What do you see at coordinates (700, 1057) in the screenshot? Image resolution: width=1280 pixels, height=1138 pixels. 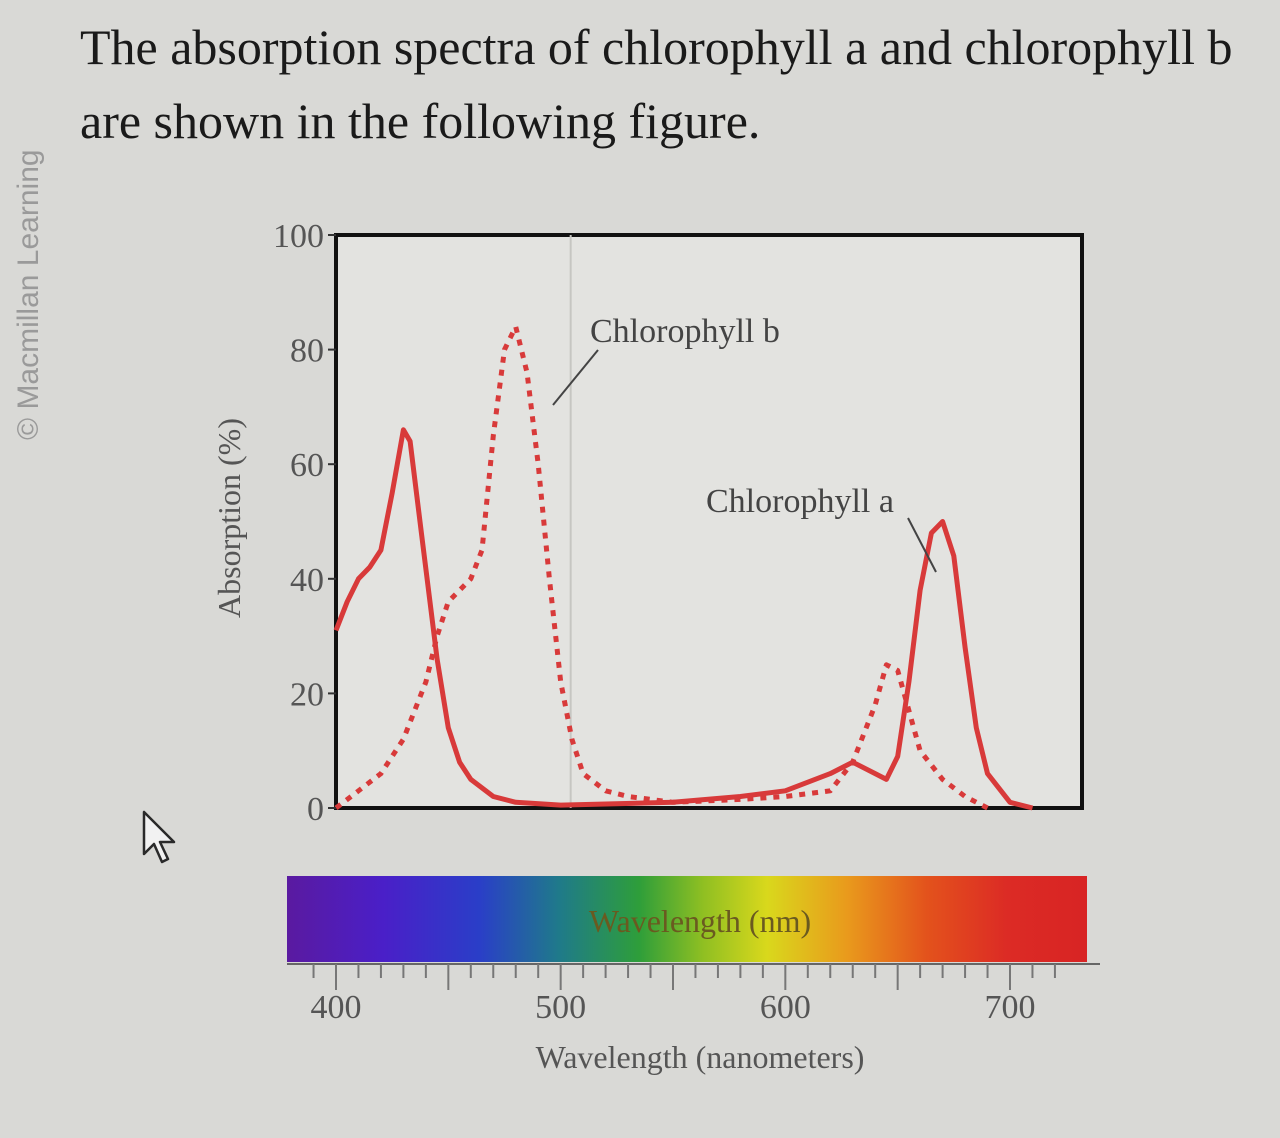 I see `x-axis-title: Wavelength (nanometers)` at bounding box center [700, 1057].